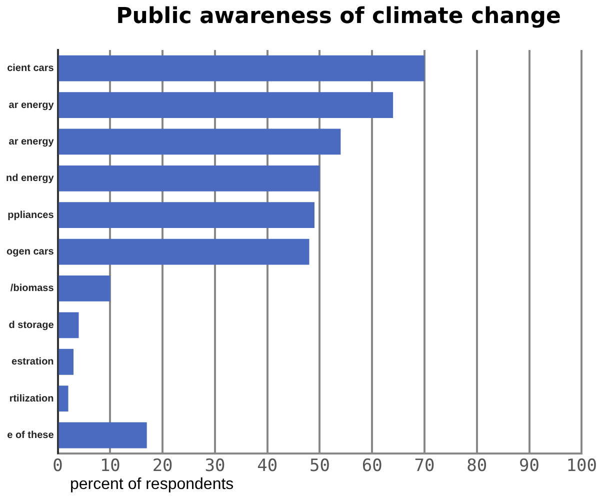 Image resolution: width=607 pixels, height=501 pixels. Describe the element at coordinates (267, 466) in the screenshot. I see `x-tick-label: 40` at that location.